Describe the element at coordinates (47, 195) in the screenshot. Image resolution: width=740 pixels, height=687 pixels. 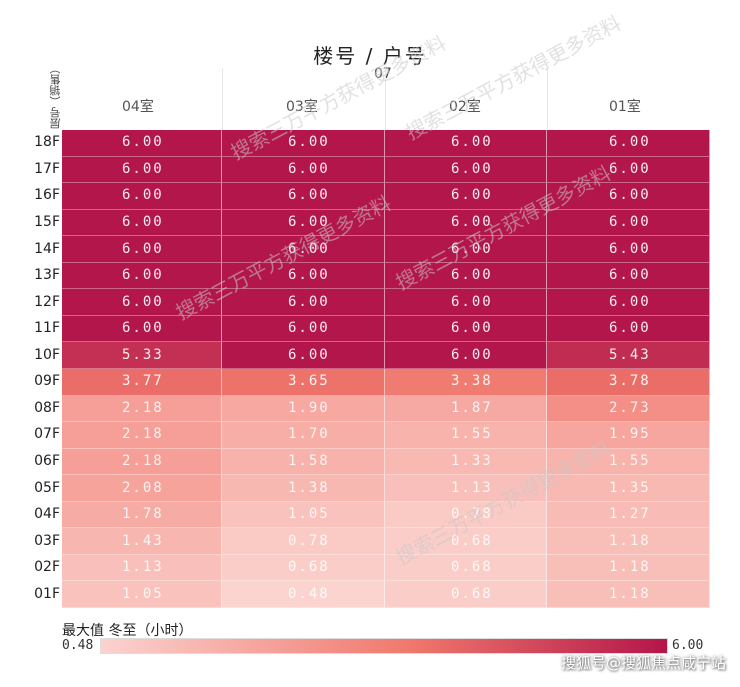
I see `row-label: 16F` at that location.